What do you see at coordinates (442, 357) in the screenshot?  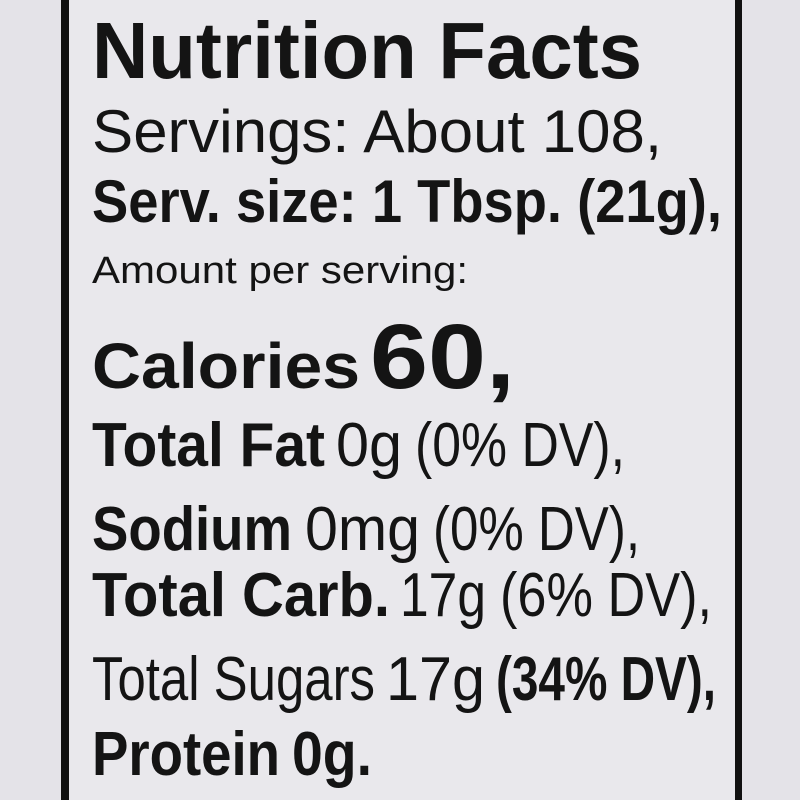 I see `calories-value: 60,` at bounding box center [442, 357].